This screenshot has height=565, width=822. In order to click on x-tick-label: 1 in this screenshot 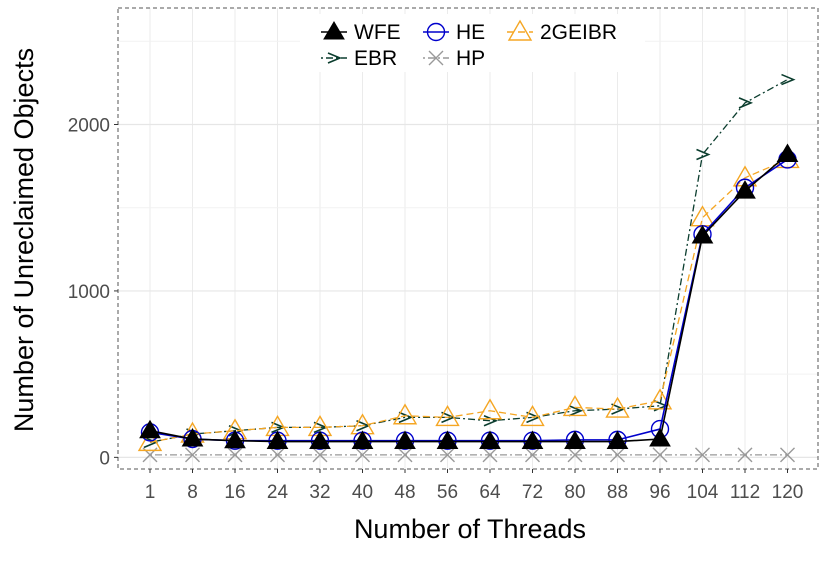, I will do `click(150, 492)`.